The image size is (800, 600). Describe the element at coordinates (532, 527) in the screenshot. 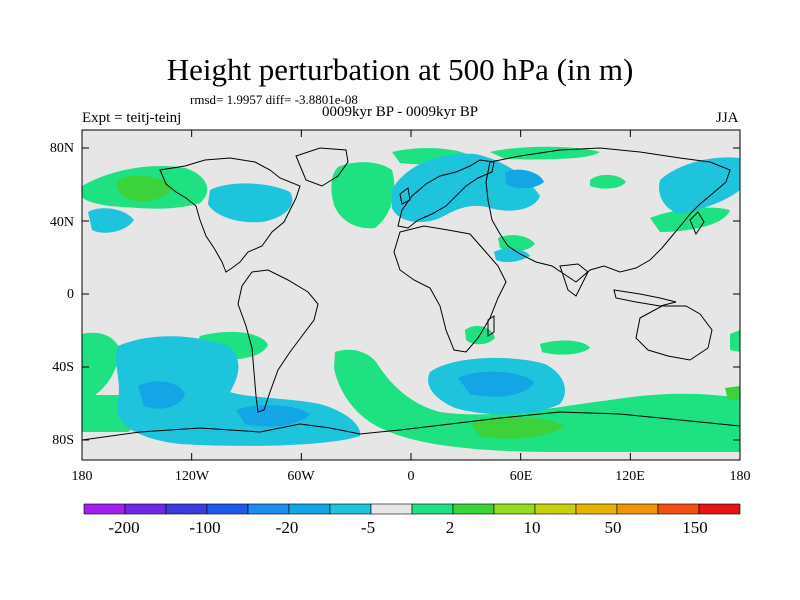

I see `colorbar-label: 10` at that location.